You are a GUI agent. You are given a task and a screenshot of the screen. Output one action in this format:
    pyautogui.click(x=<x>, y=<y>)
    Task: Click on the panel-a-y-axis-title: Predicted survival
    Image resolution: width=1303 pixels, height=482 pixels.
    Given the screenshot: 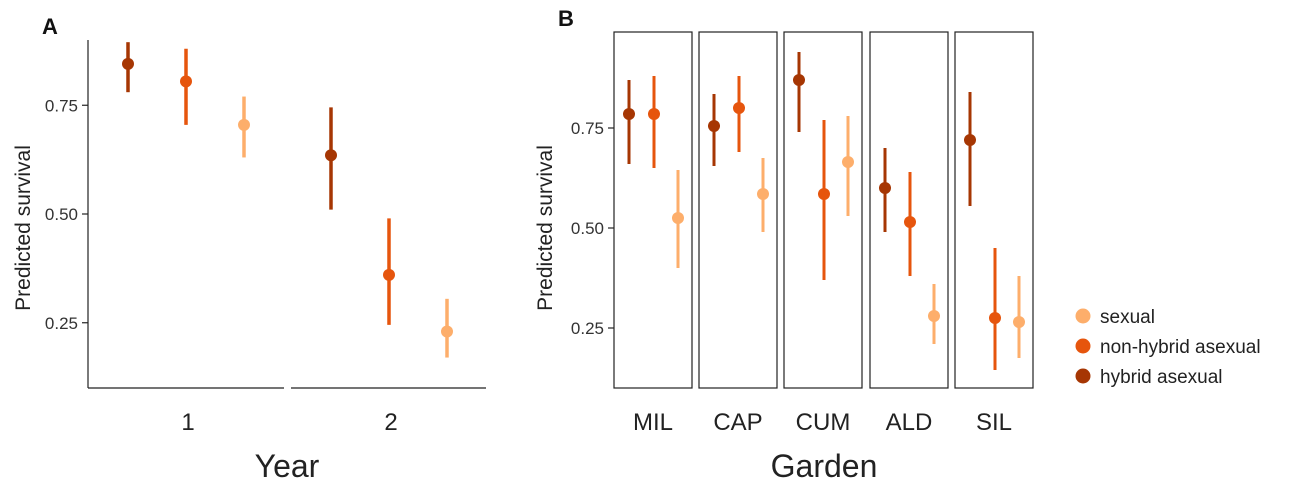 What is the action you would take?
    pyautogui.click(x=23, y=228)
    